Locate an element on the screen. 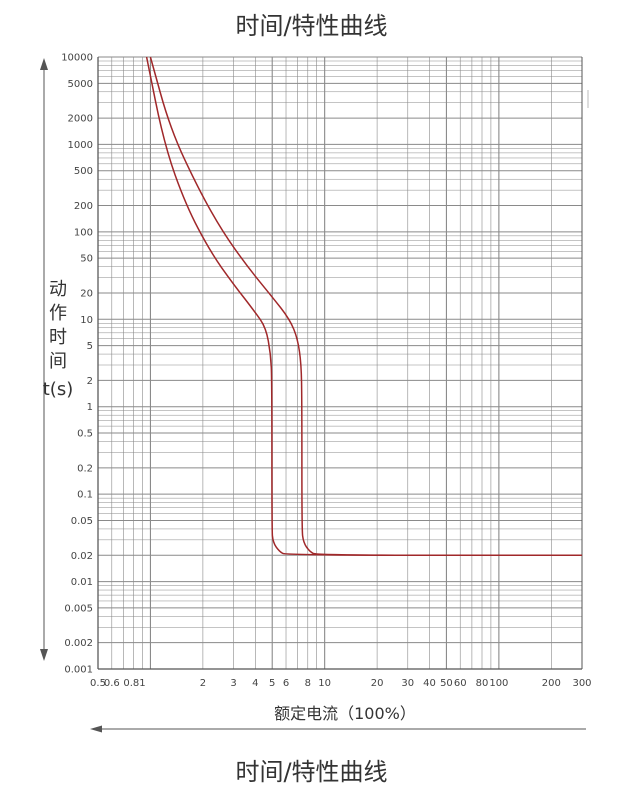 The image size is (623, 800). y-tick-label: 0.1 is located at coordinates (85, 495).